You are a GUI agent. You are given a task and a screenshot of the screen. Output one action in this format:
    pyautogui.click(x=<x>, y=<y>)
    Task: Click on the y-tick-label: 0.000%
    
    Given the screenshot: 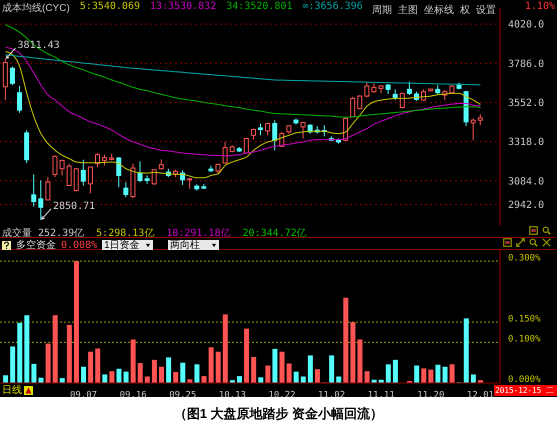 What is the action you would take?
    pyautogui.click(x=525, y=380)
    